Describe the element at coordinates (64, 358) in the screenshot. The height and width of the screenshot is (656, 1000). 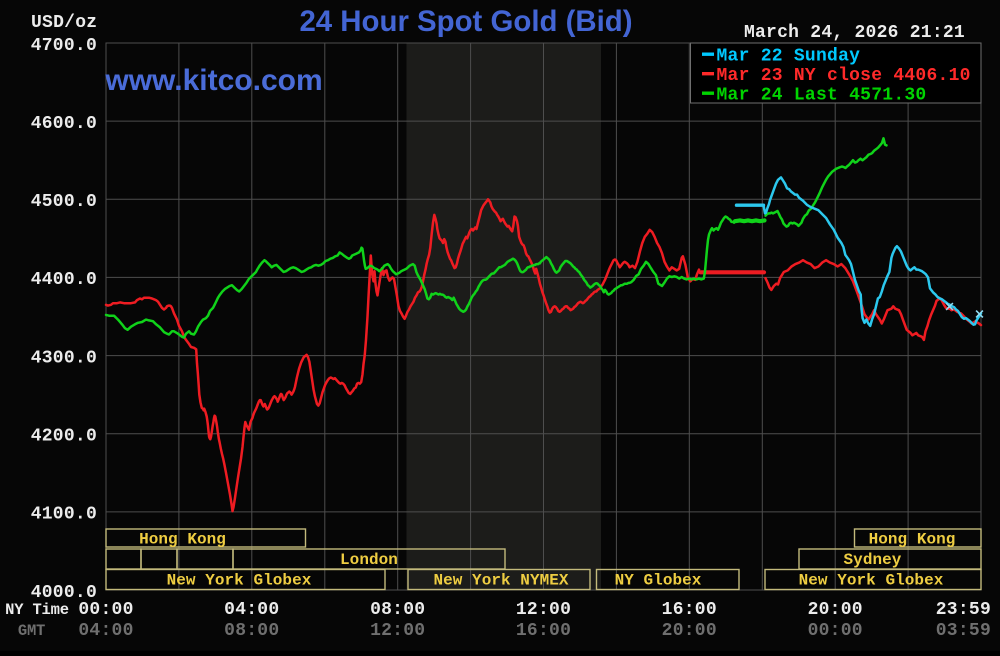
I see `svg-text: 4300.0` at that location.